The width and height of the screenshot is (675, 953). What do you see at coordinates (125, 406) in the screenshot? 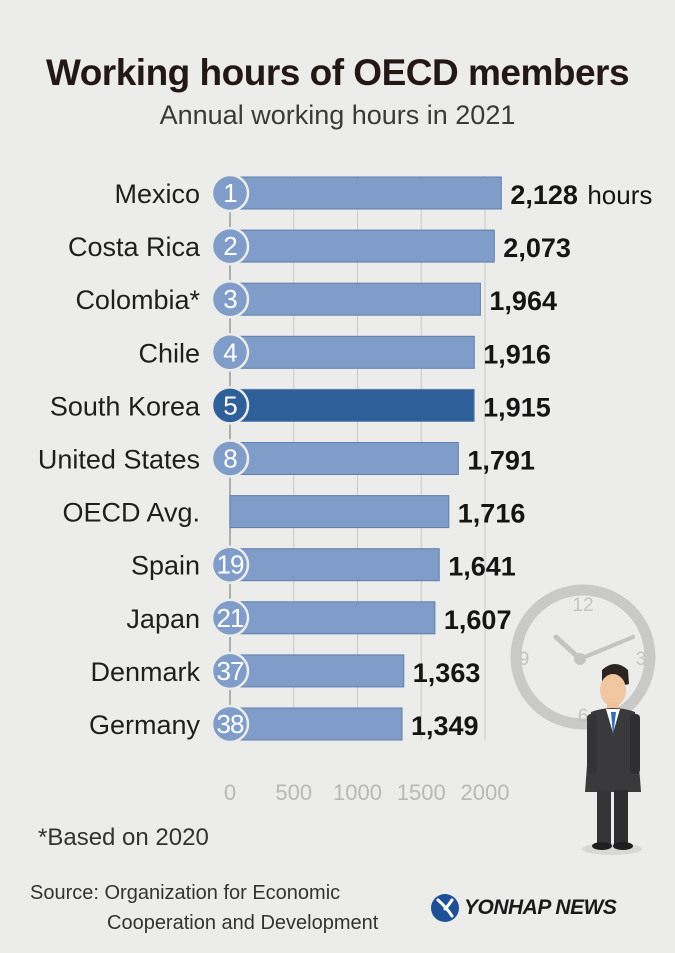
I see `category-label: South Korea` at bounding box center [125, 406].